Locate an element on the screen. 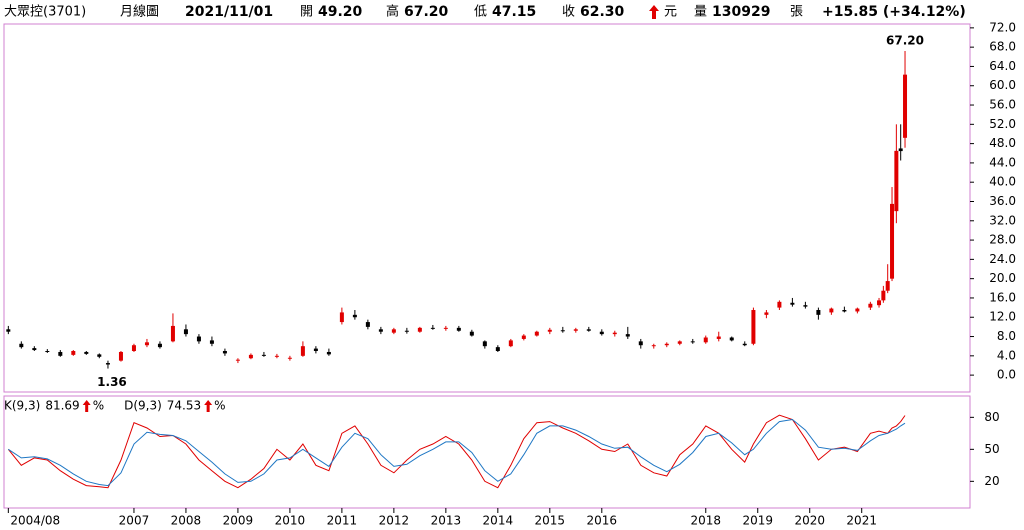 This screenshot has width=1024, height=530. y-tick-label: 80 is located at coordinates (991, 417).